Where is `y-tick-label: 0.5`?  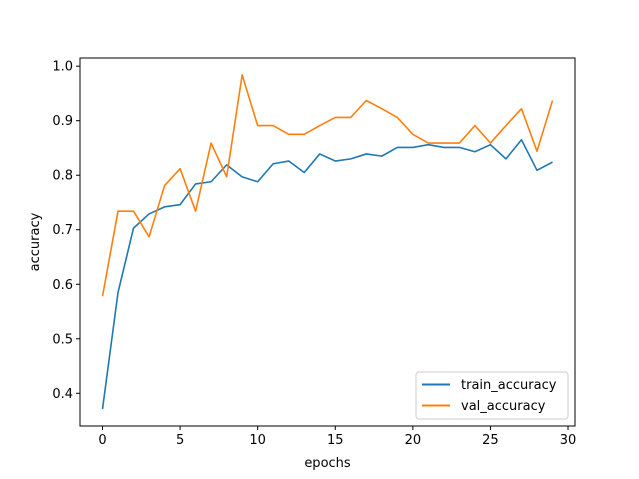 y-tick-label: 0.5 is located at coordinates (62, 339).